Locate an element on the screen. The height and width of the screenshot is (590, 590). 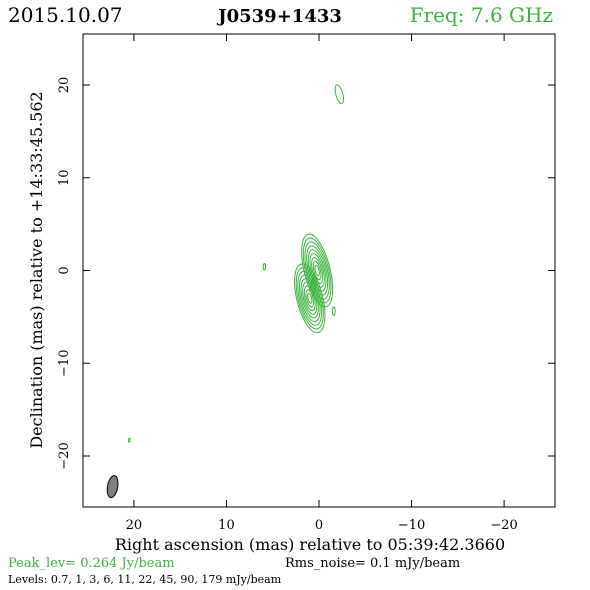
frequency-label: Freq: 7.6 GHz is located at coordinates (481, 15).